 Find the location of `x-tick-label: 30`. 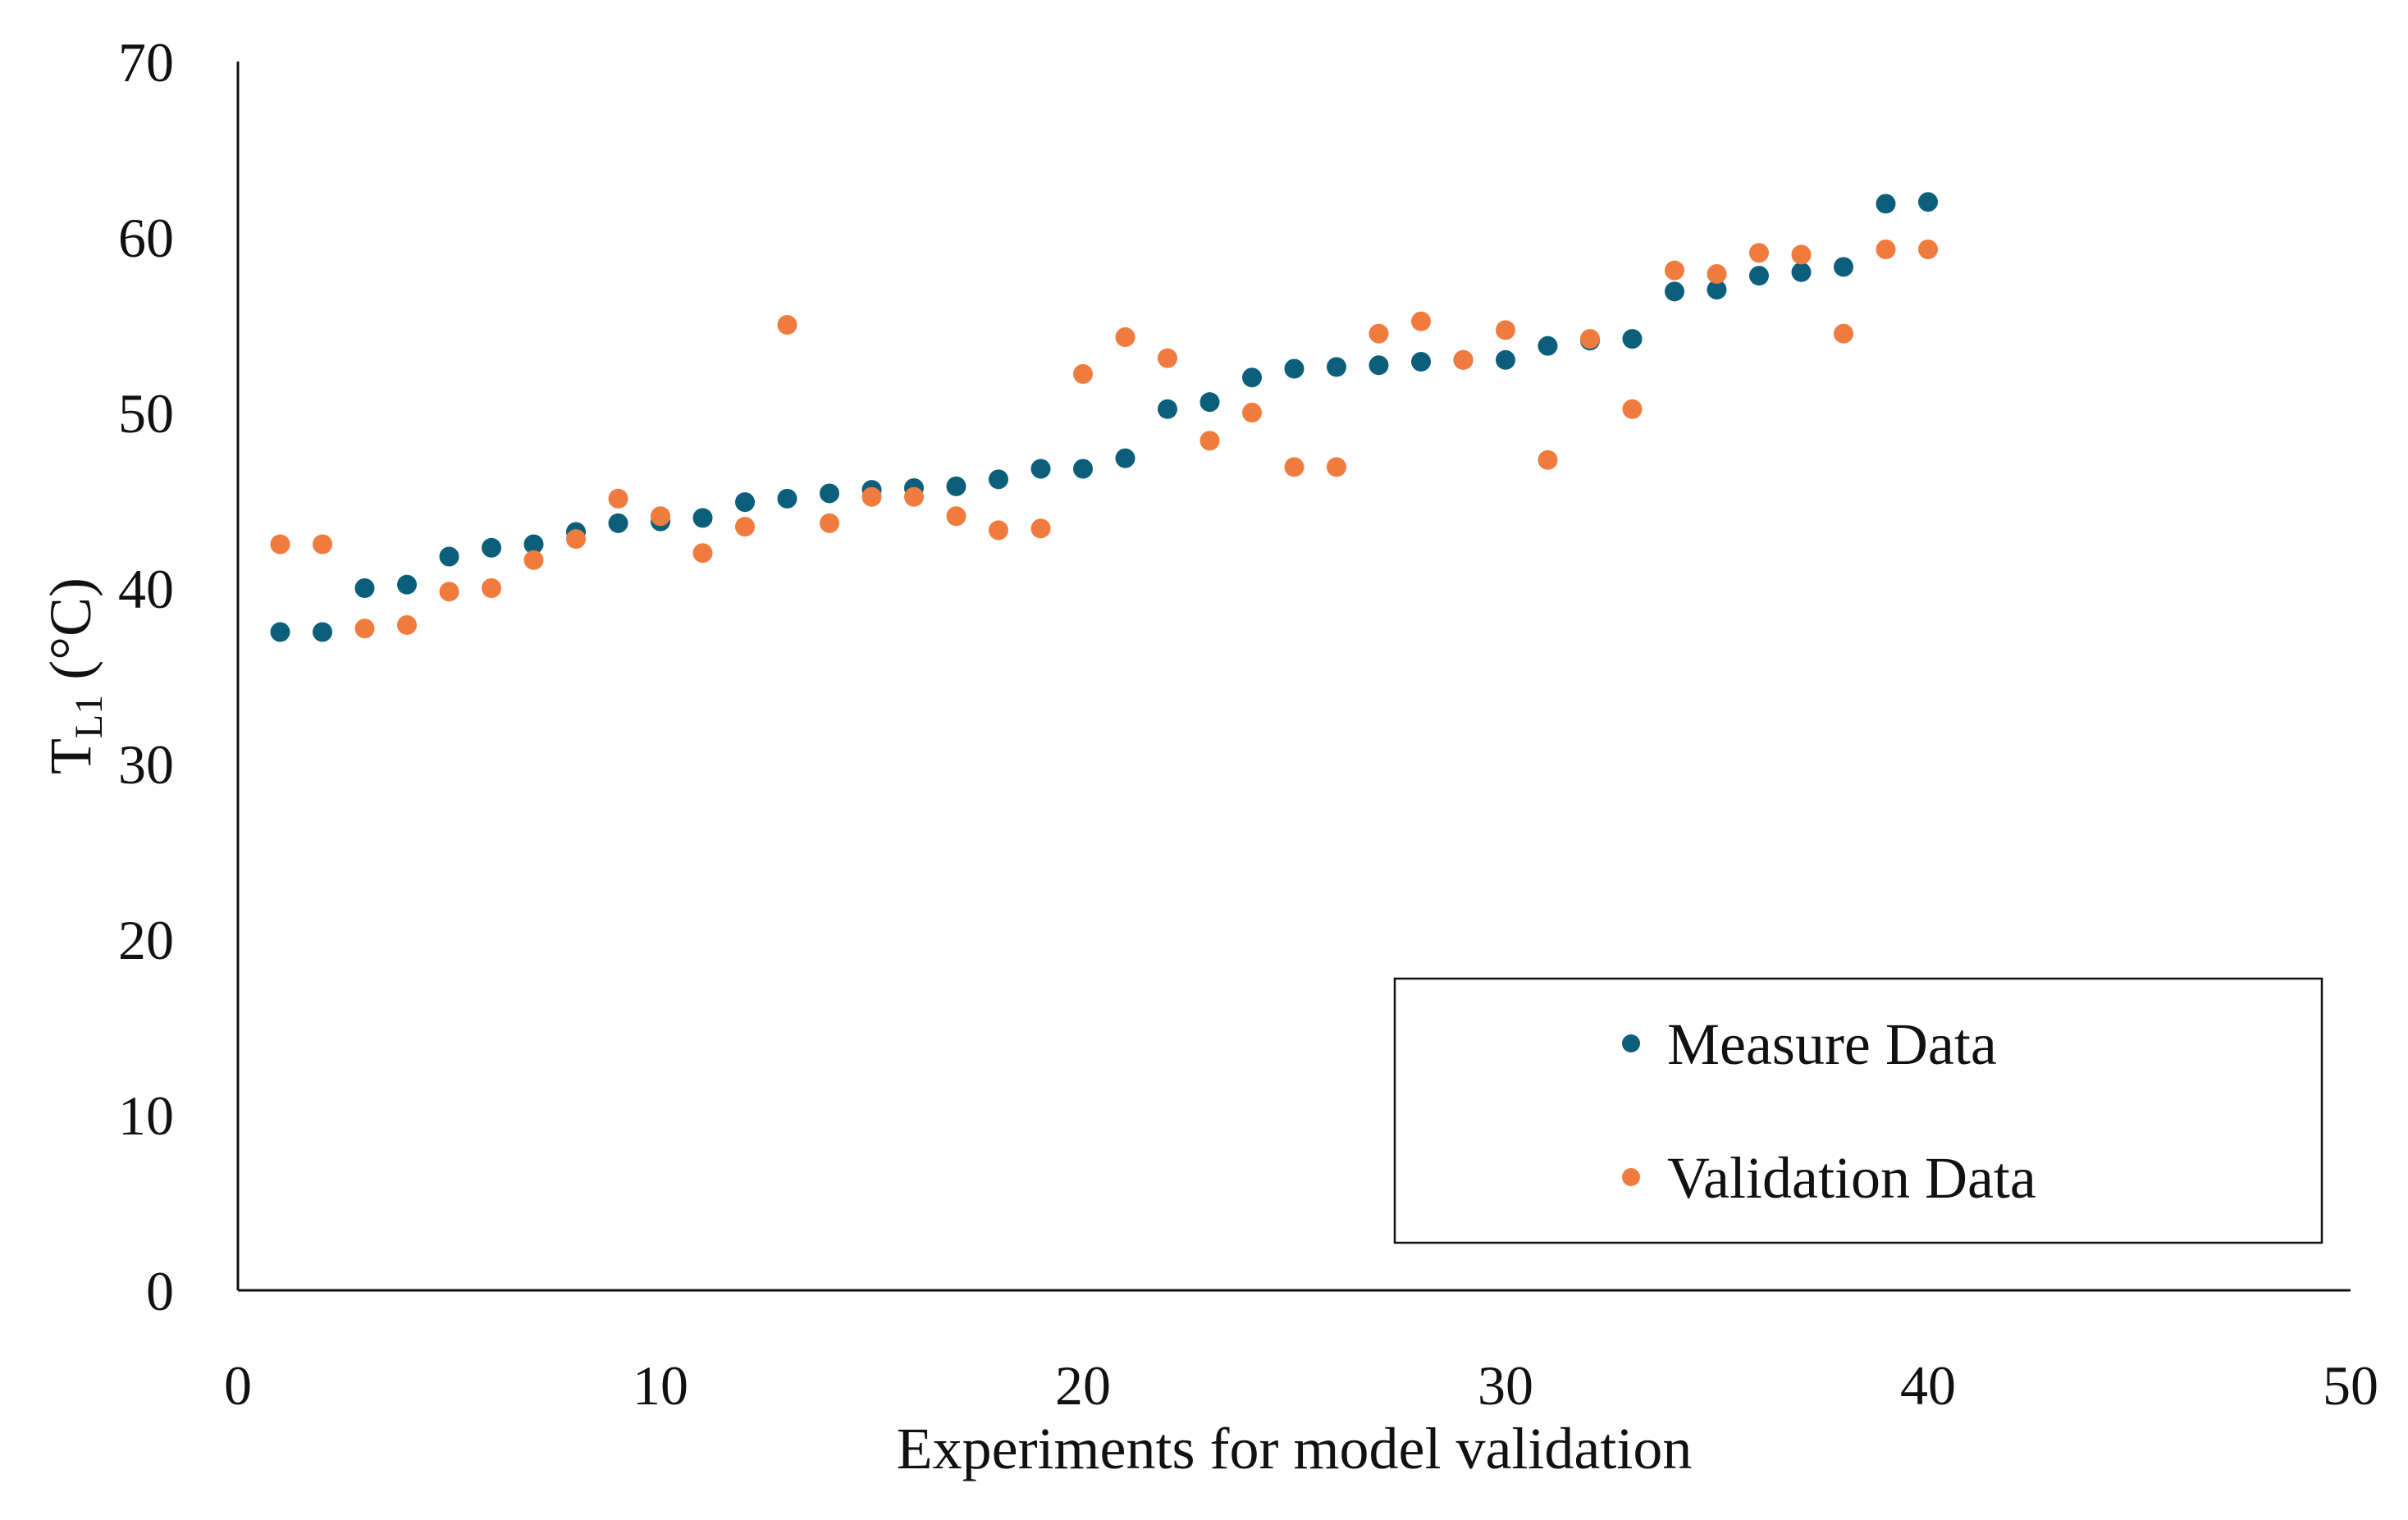

x-tick-label: 30 is located at coordinates (1505, 1386).